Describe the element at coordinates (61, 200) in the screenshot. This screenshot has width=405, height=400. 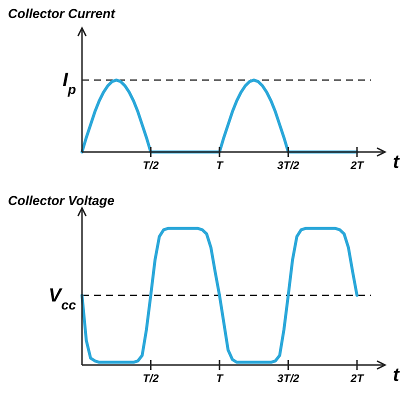
I see `chart-title: Collector Voltage` at that location.